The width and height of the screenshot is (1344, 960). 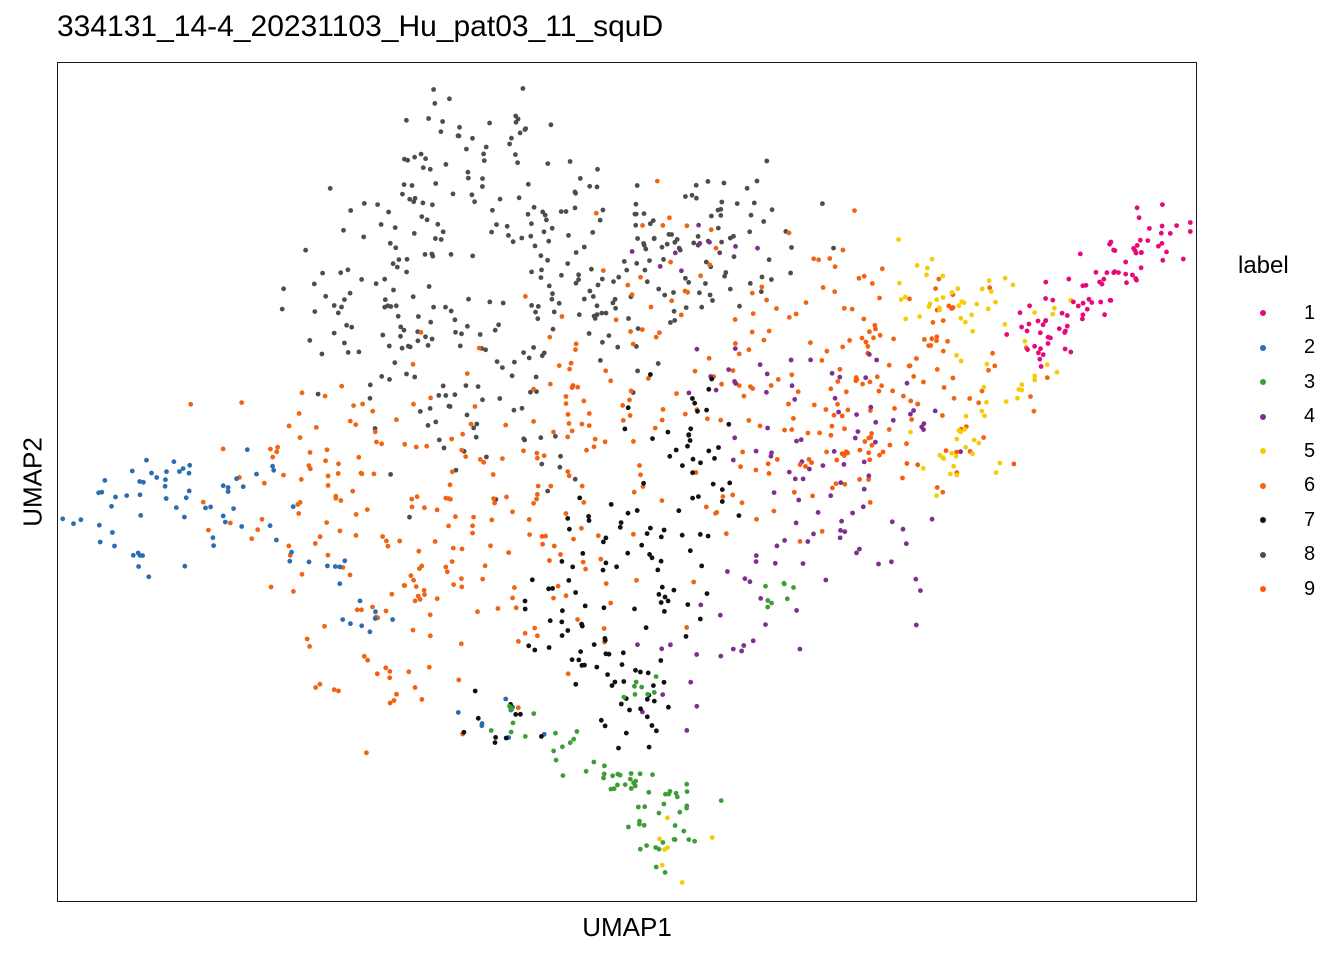 I want to click on legend-label: 1, so click(x=1310, y=312).